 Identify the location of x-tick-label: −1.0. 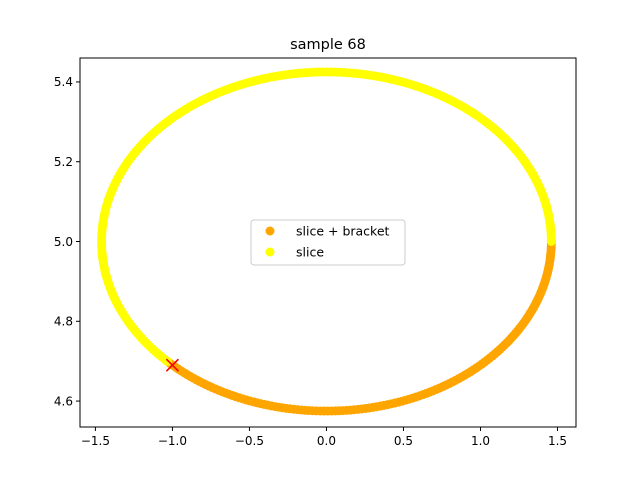
(172, 441).